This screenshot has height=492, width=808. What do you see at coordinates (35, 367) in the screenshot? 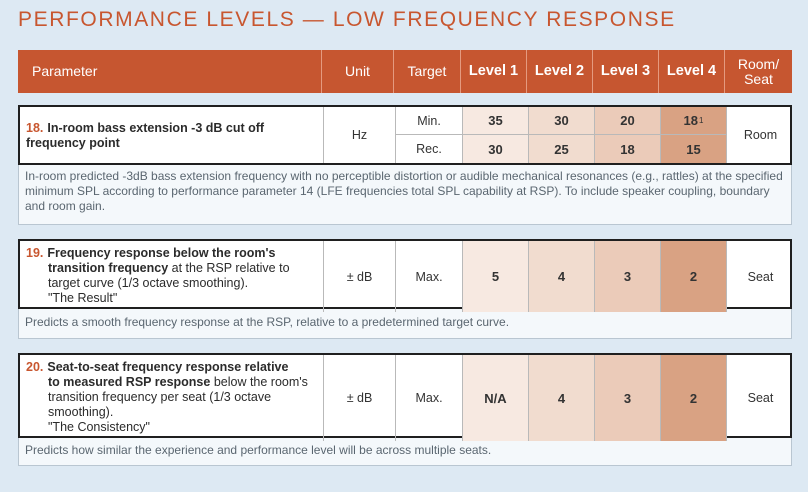
I see `parameter-number: 20.` at bounding box center [35, 367].